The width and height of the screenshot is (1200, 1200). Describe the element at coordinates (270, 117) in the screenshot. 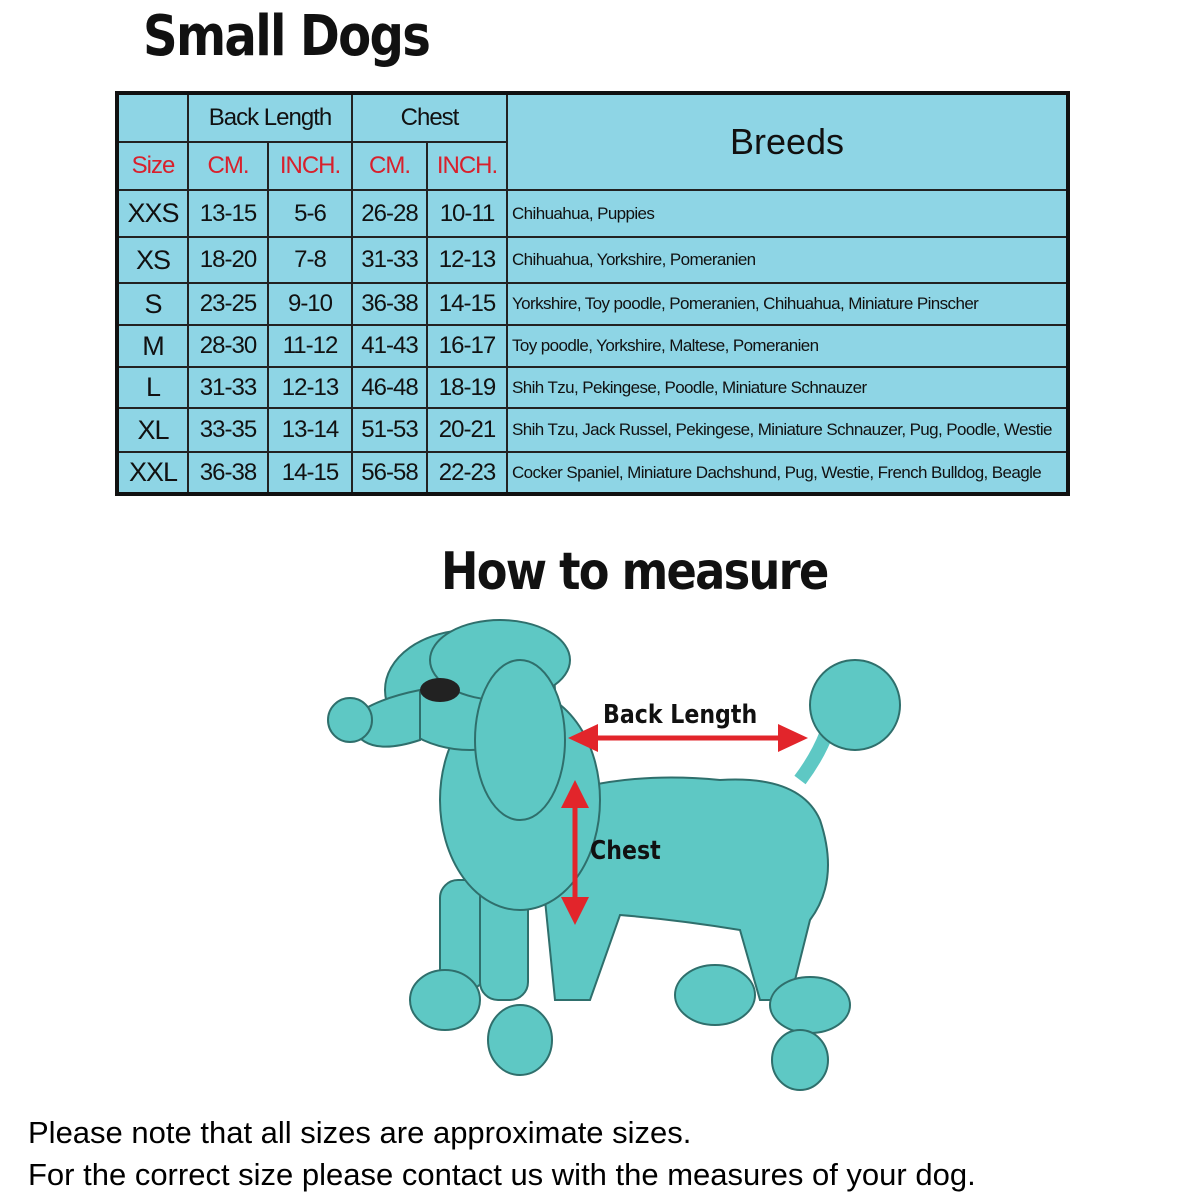

I see `back-length-header: Back Length` at that location.